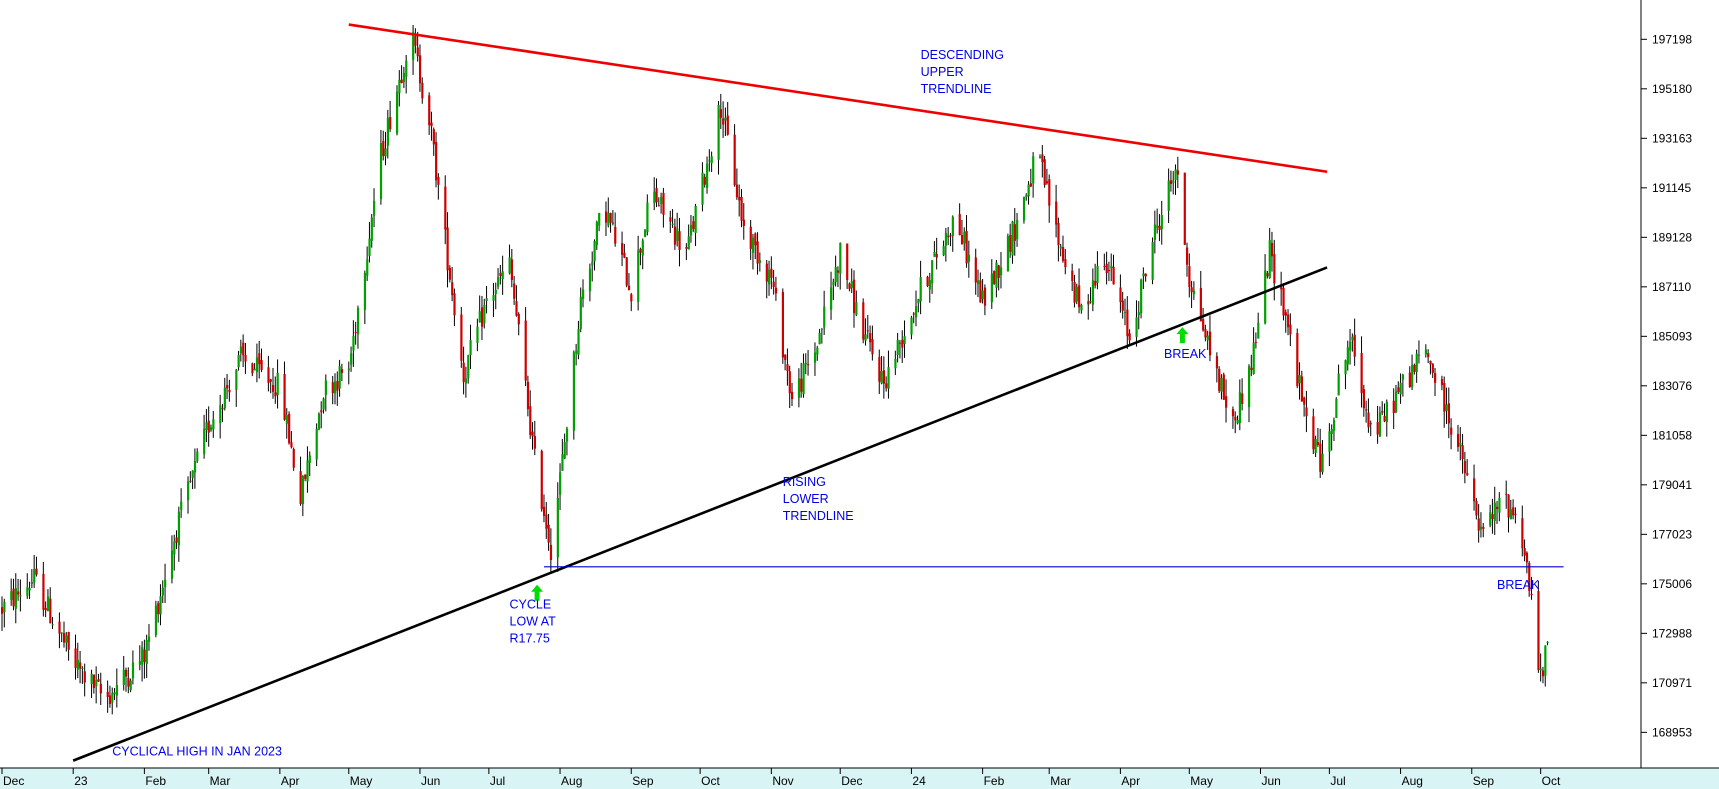 This screenshot has height=789, width=1719. What do you see at coordinates (1201, 781) in the screenshot?
I see `x-tick-label: May` at bounding box center [1201, 781].